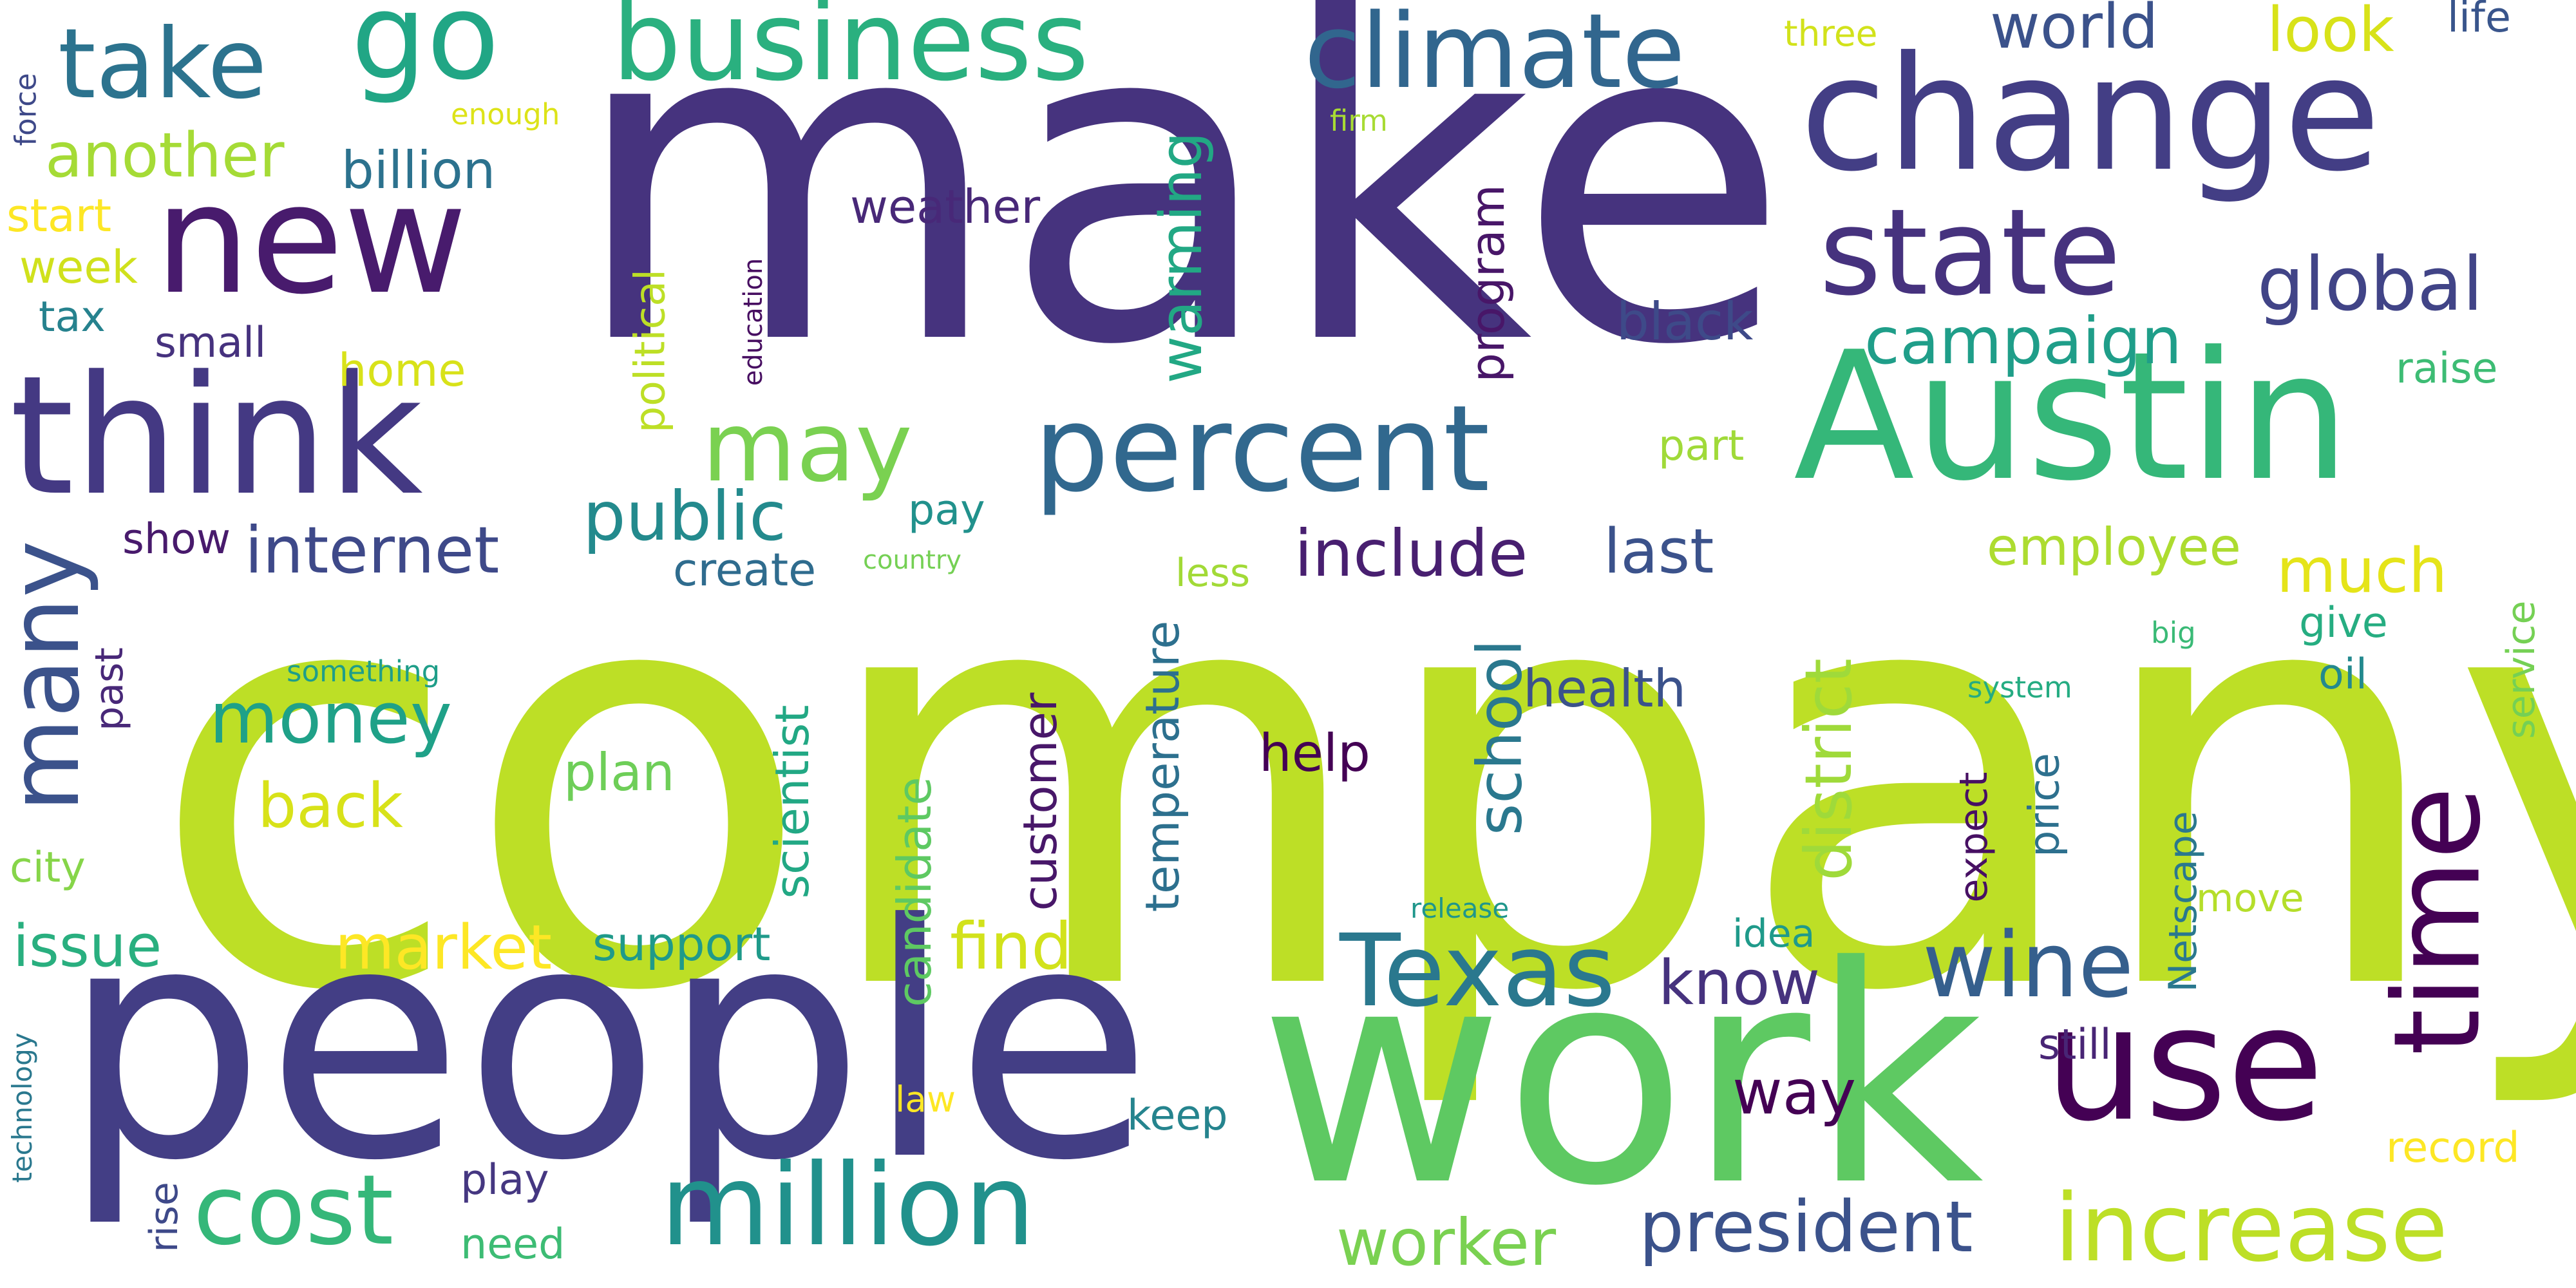 This screenshot has width=2576, height=1288. Describe the element at coordinates (331, 718) in the screenshot. I see `word-money: money` at that location.